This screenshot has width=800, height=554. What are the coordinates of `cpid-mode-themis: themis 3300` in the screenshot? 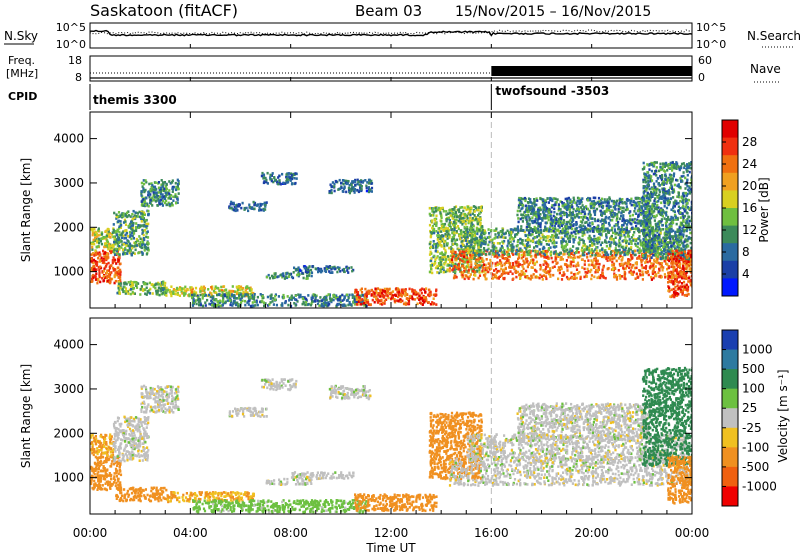 It's located at (135, 100).